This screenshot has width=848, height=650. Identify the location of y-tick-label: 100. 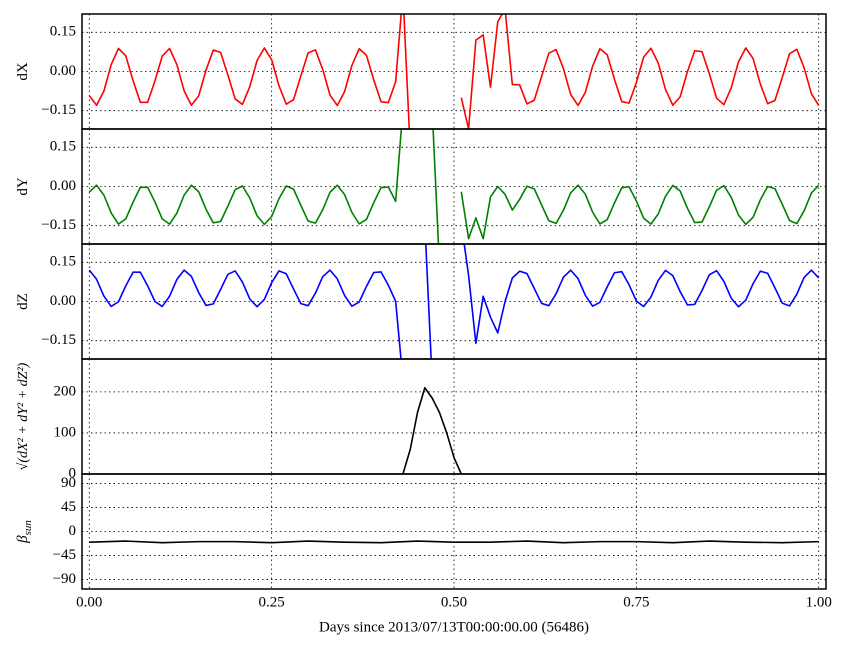
(65, 432).